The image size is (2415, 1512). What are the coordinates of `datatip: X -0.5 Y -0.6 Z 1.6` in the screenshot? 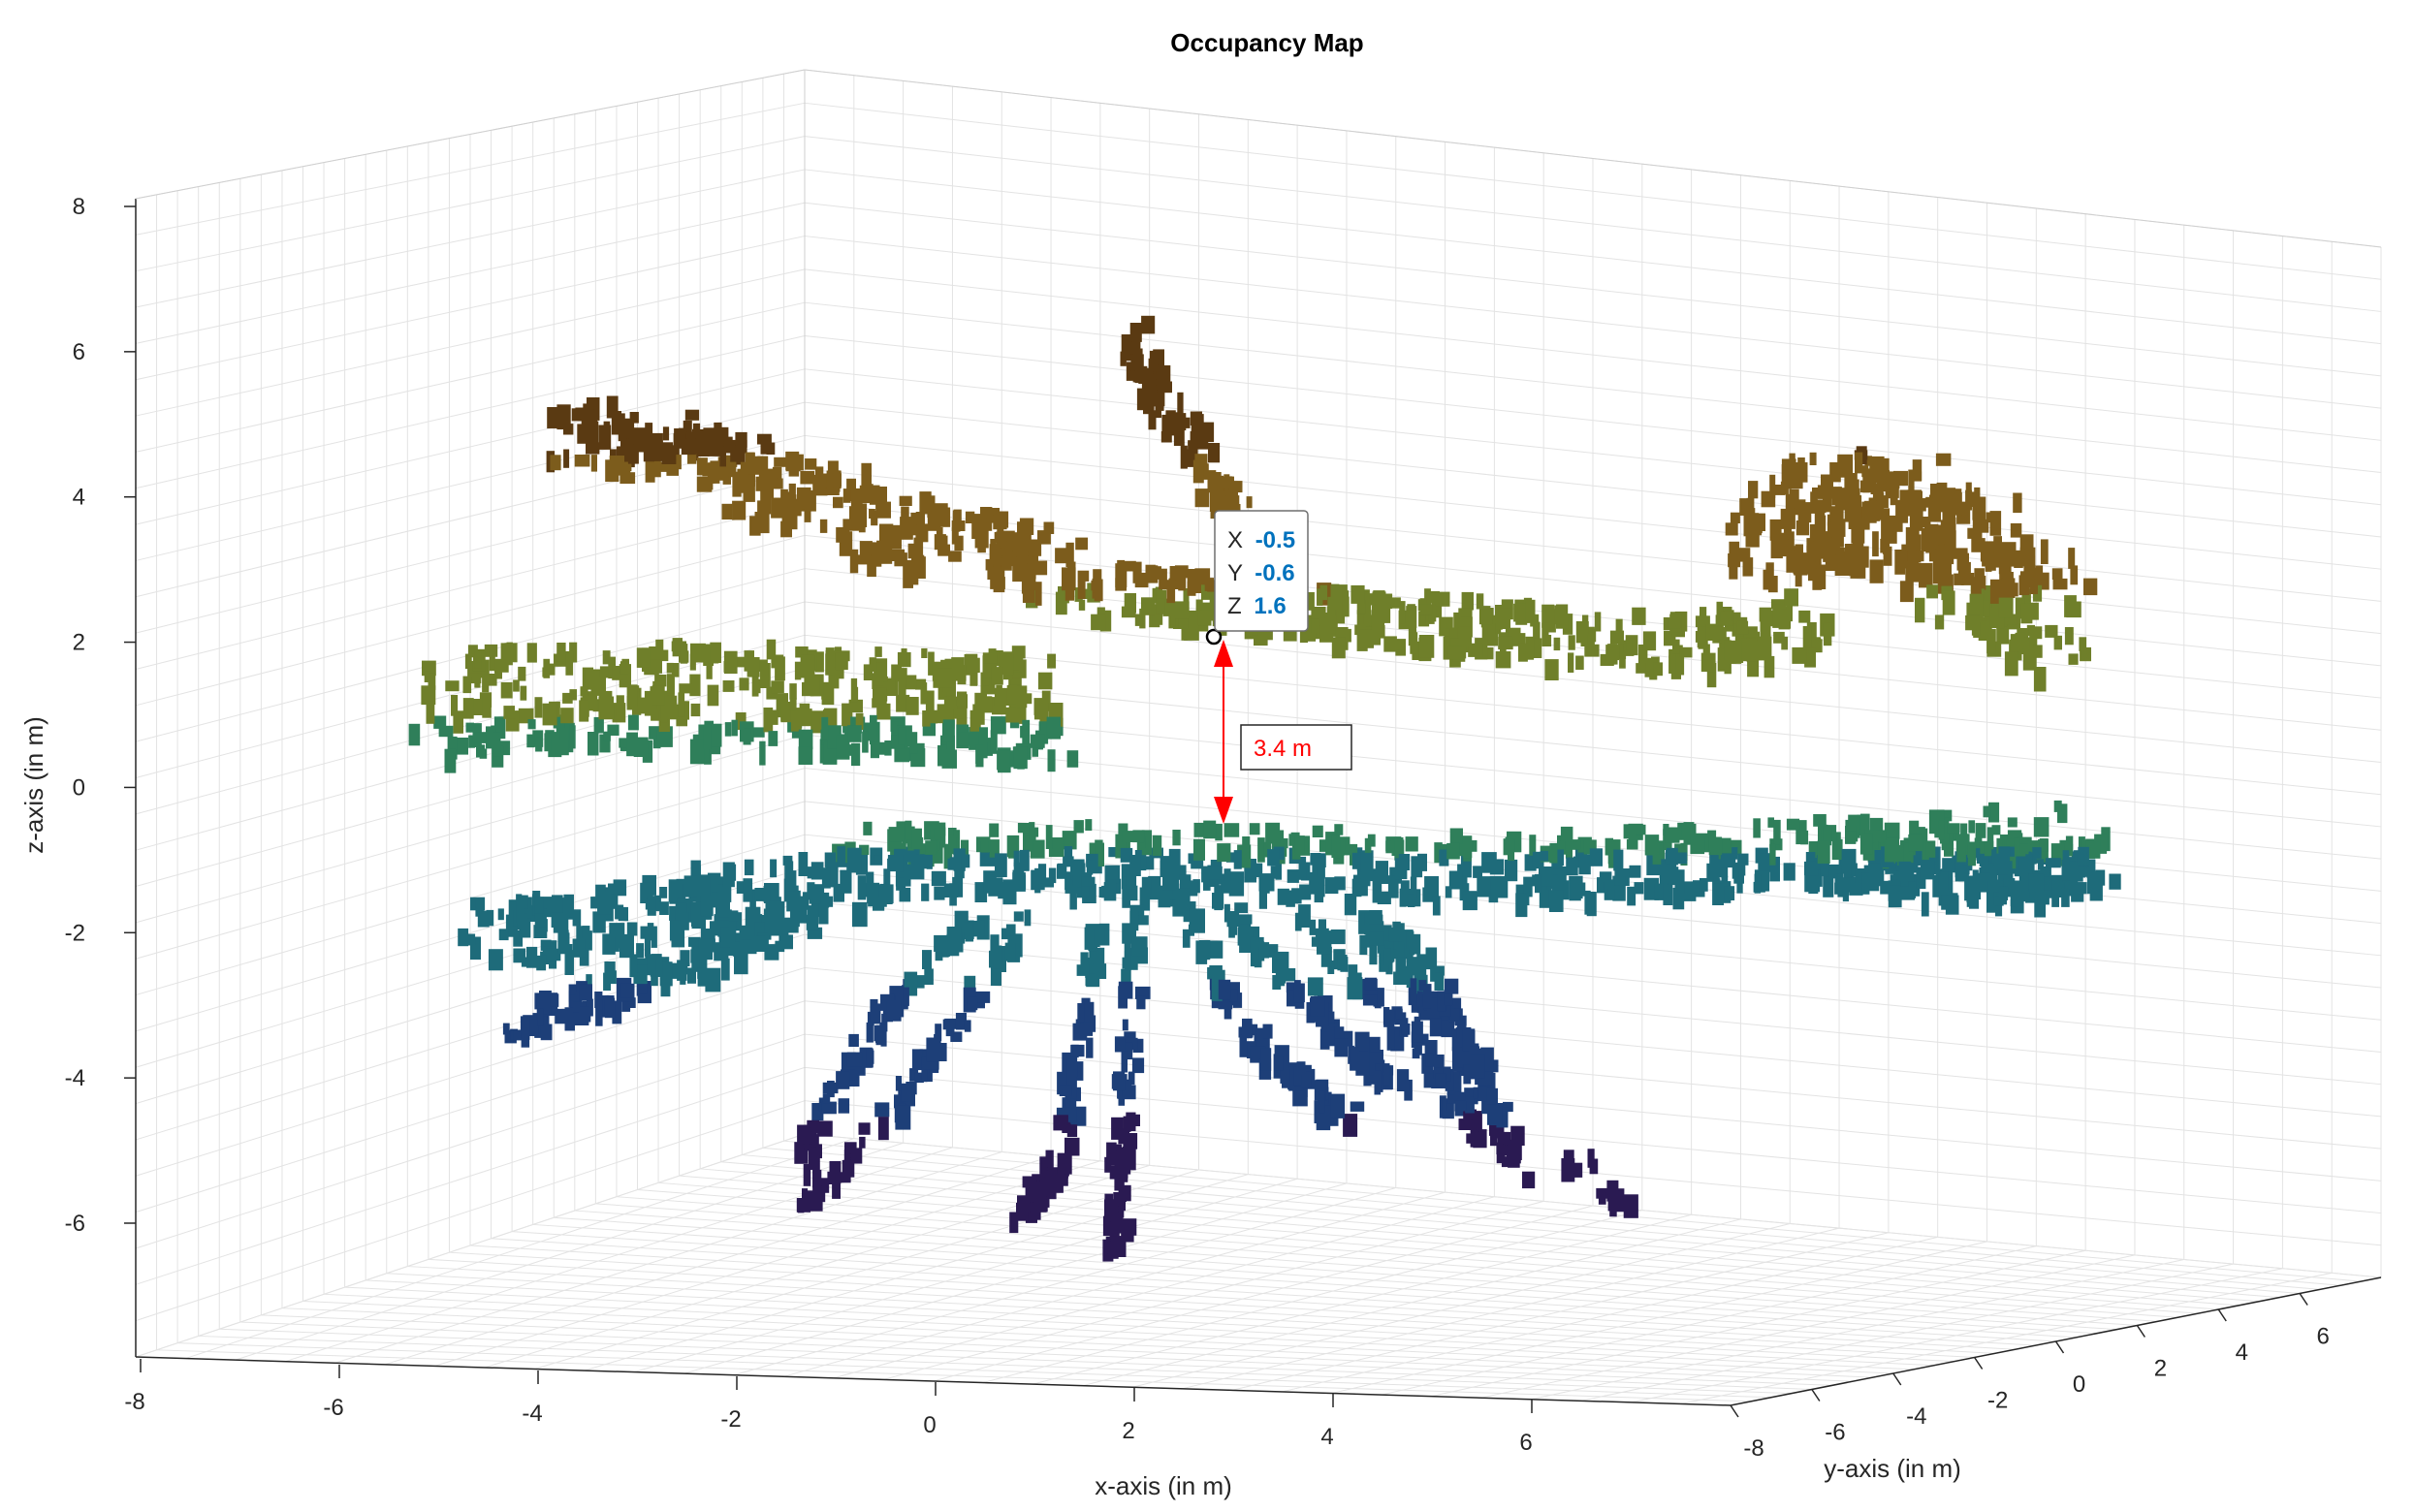 It's located at (1257, 578).